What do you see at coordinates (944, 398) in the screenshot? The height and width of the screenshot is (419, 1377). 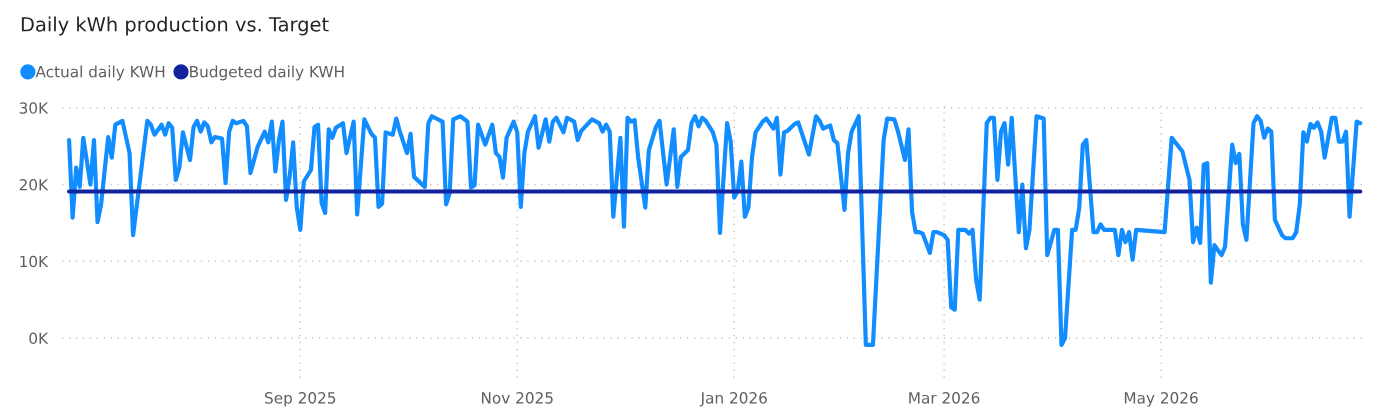 I see `x-tick-label: Mar 2026` at bounding box center [944, 398].